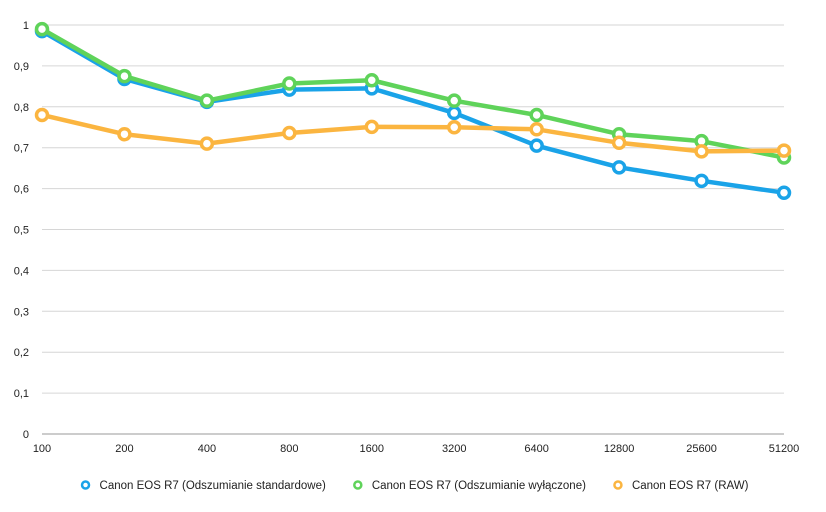 This screenshot has height=512, width=826. Describe the element at coordinates (690, 486) in the screenshot. I see `legend-label: Canon EOS R7 (RAW)` at that location.